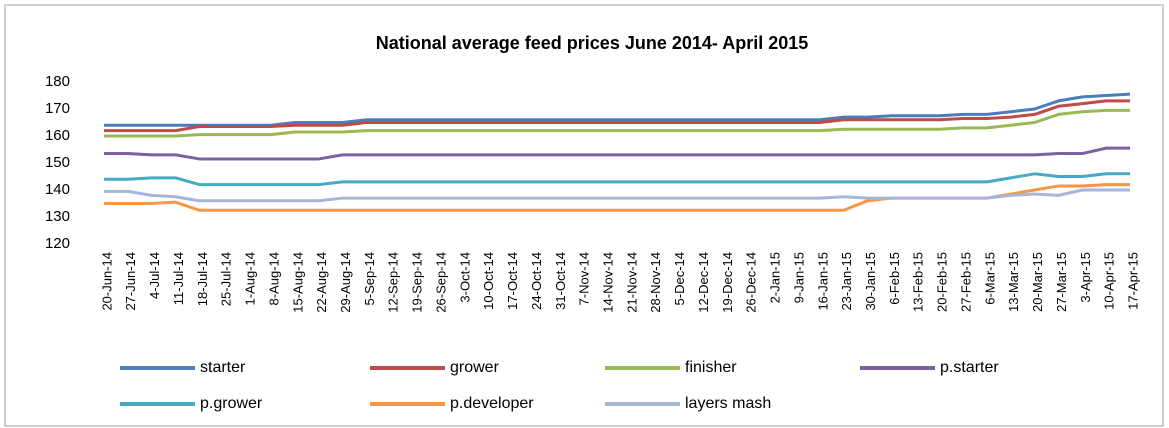  Describe the element at coordinates (492, 403) in the screenshot. I see `legend-label: p.developer` at that location.